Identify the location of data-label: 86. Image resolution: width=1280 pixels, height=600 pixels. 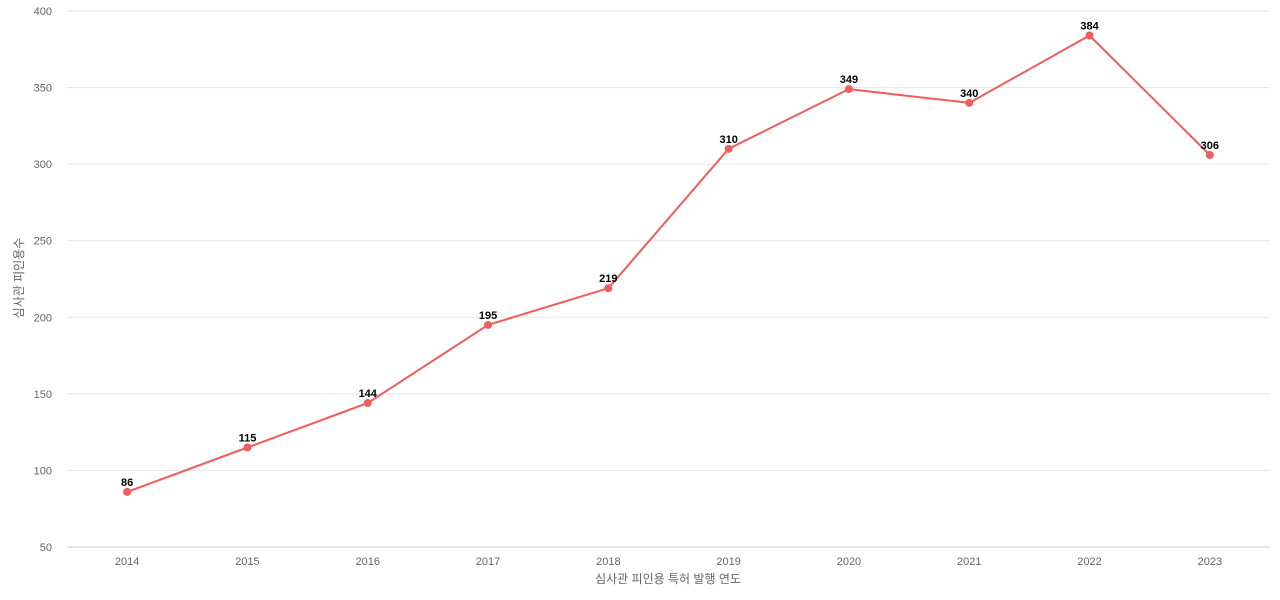
(127, 483).